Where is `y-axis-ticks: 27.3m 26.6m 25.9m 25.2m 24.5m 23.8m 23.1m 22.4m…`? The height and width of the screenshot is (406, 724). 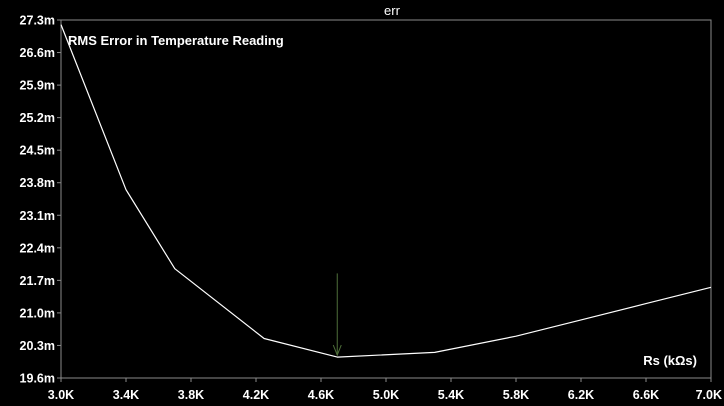
y-axis-ticks: 27.3m 26.6m 25.9m 25.2m 24.5m 23.8m 23.1m 22.4m… is located at coordinates (40, 200).